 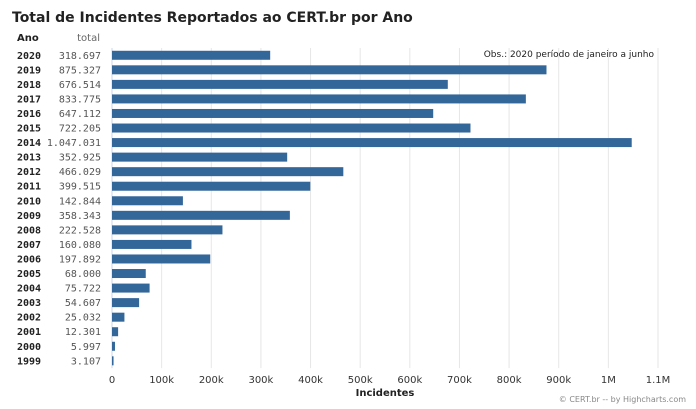 What do you see at coordinates (80, 85) in the screenshot?
I see `total-label: 676.514` at bounding box center [80, 85].